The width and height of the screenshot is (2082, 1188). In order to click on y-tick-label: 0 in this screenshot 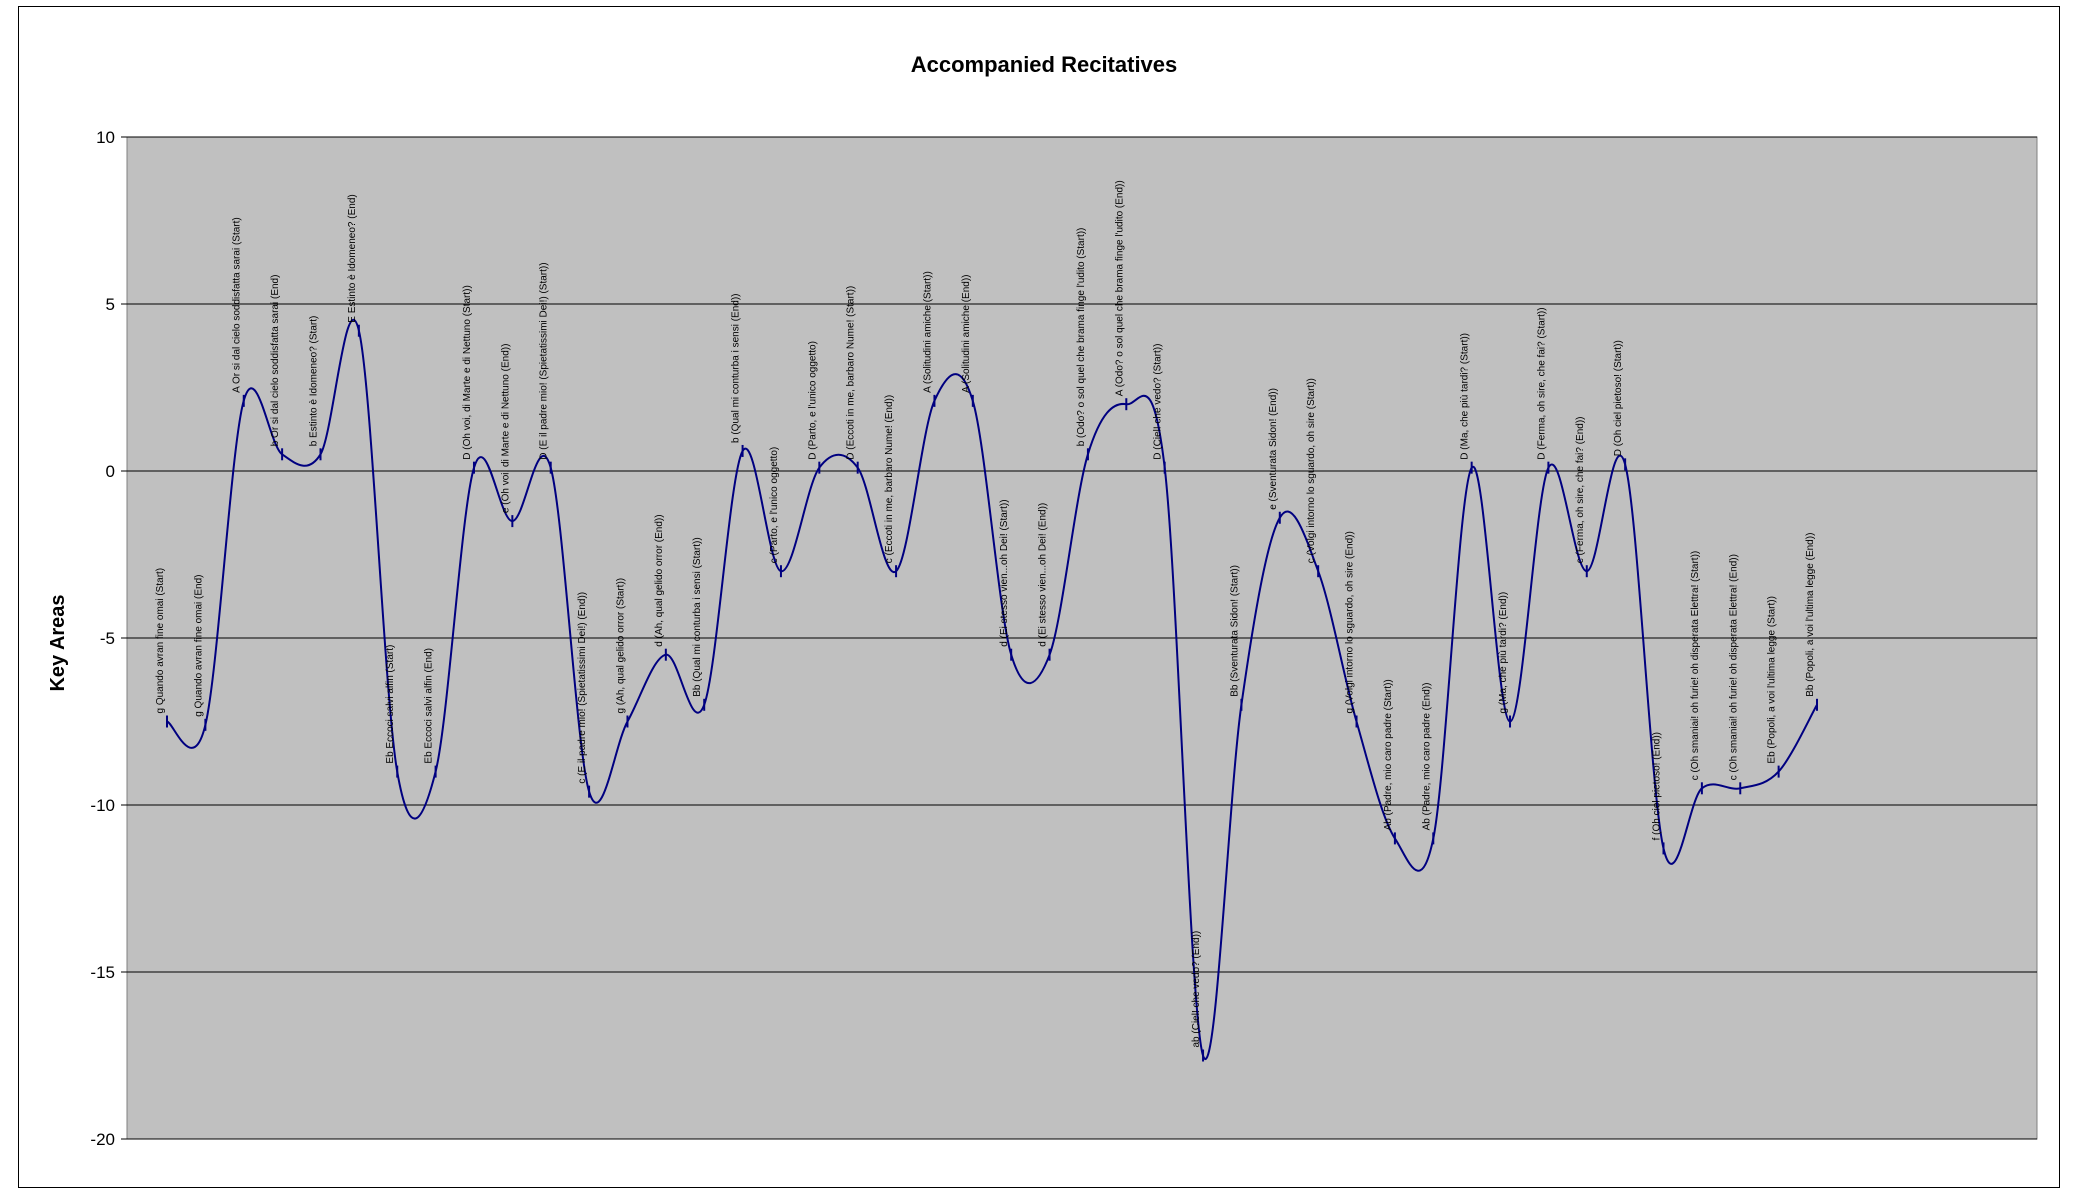, I will do `click(110, 471)`.